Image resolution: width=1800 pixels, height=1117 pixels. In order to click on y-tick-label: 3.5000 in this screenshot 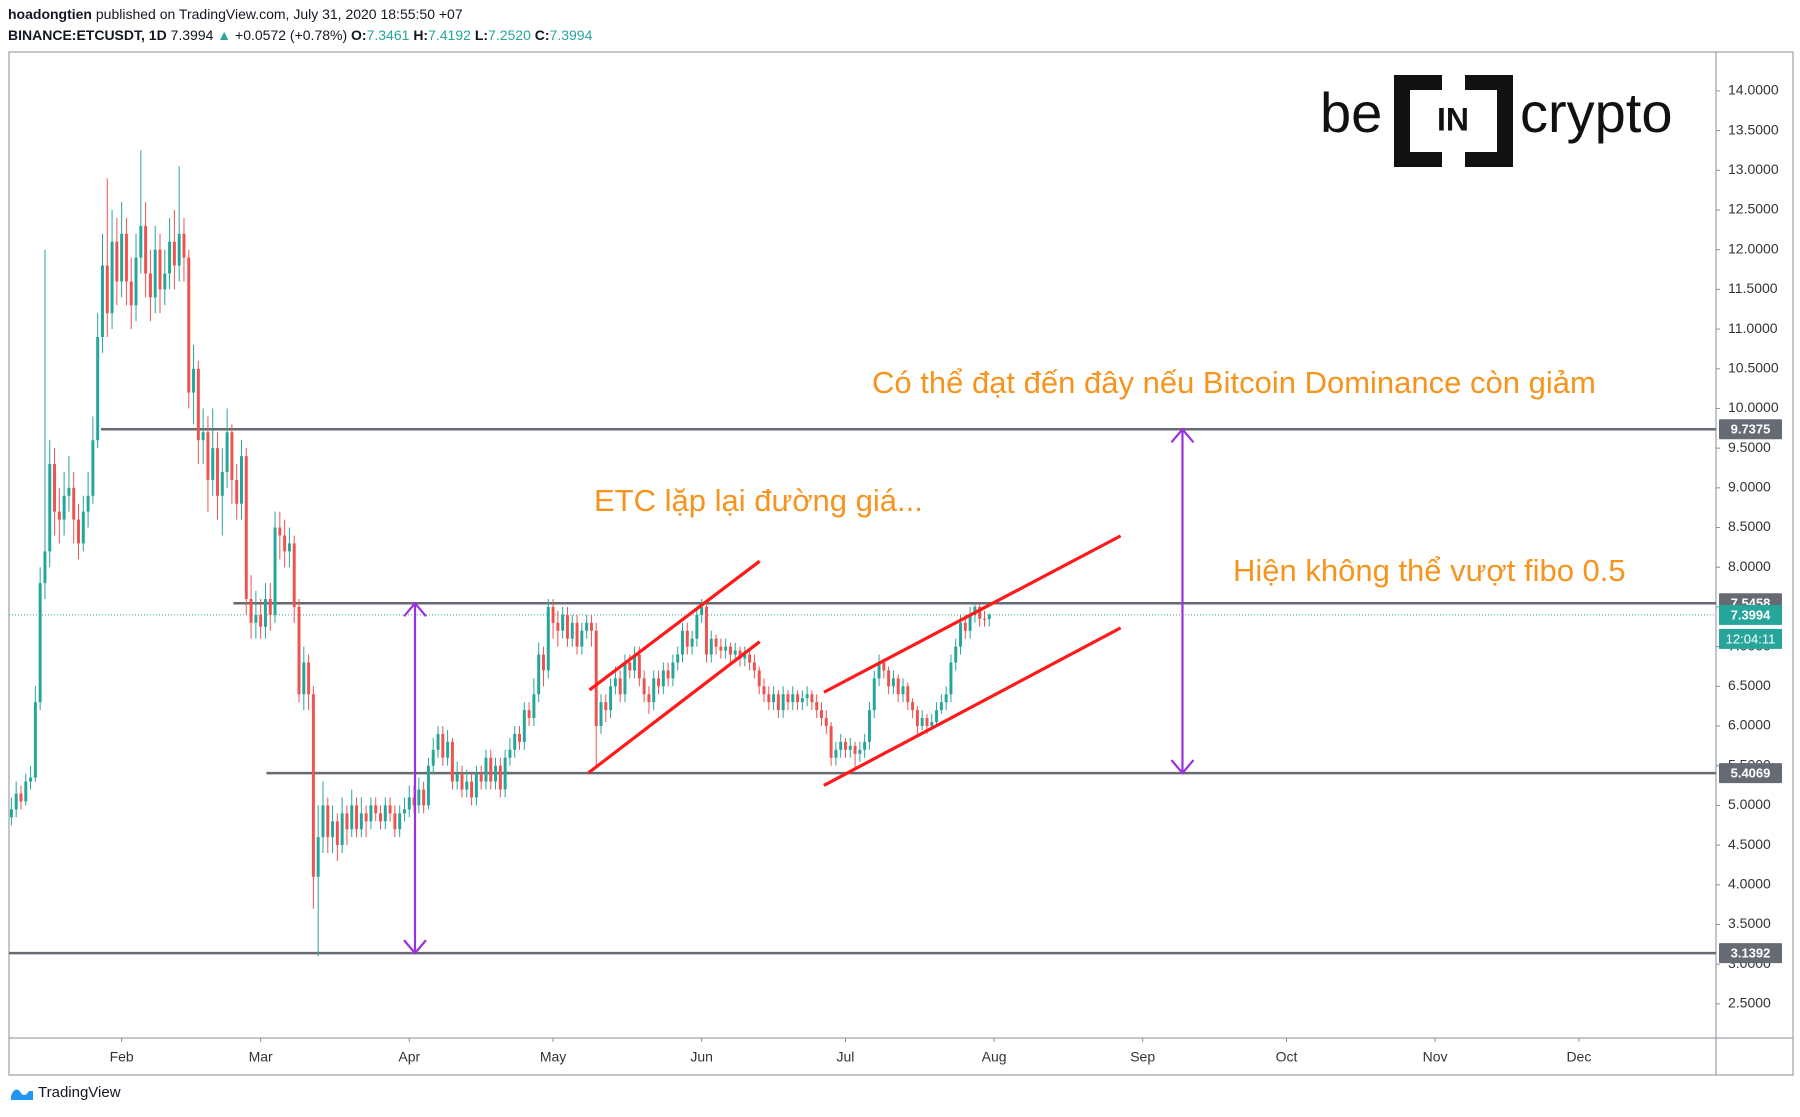, I will do `click(1749, 923)`.